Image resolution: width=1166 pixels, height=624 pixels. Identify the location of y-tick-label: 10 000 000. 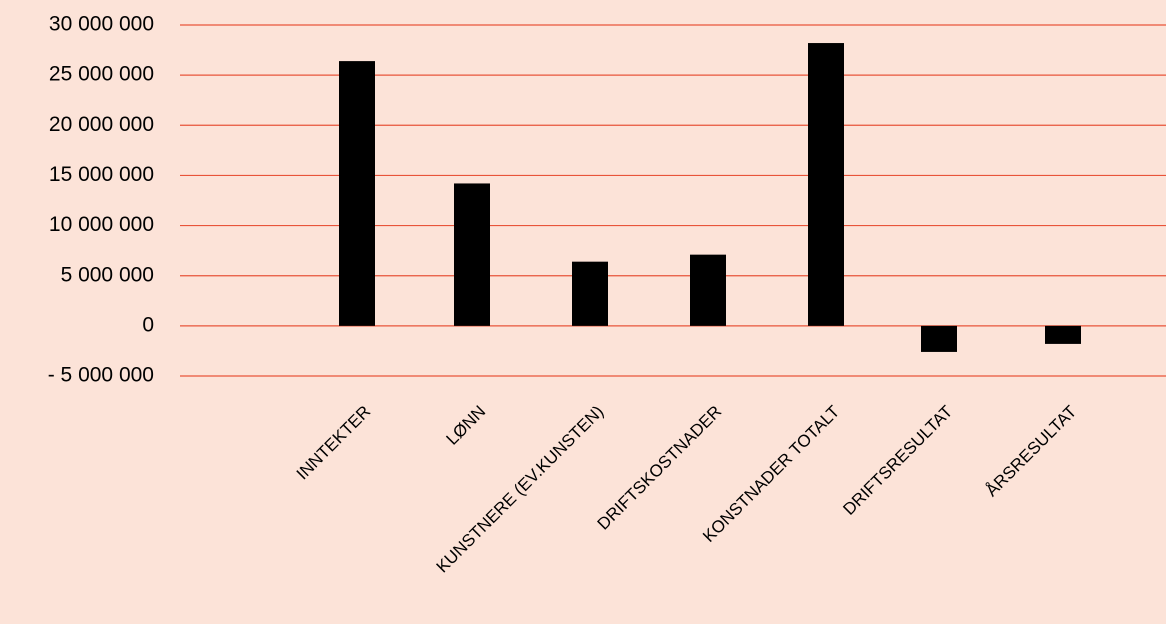
(101, 224).